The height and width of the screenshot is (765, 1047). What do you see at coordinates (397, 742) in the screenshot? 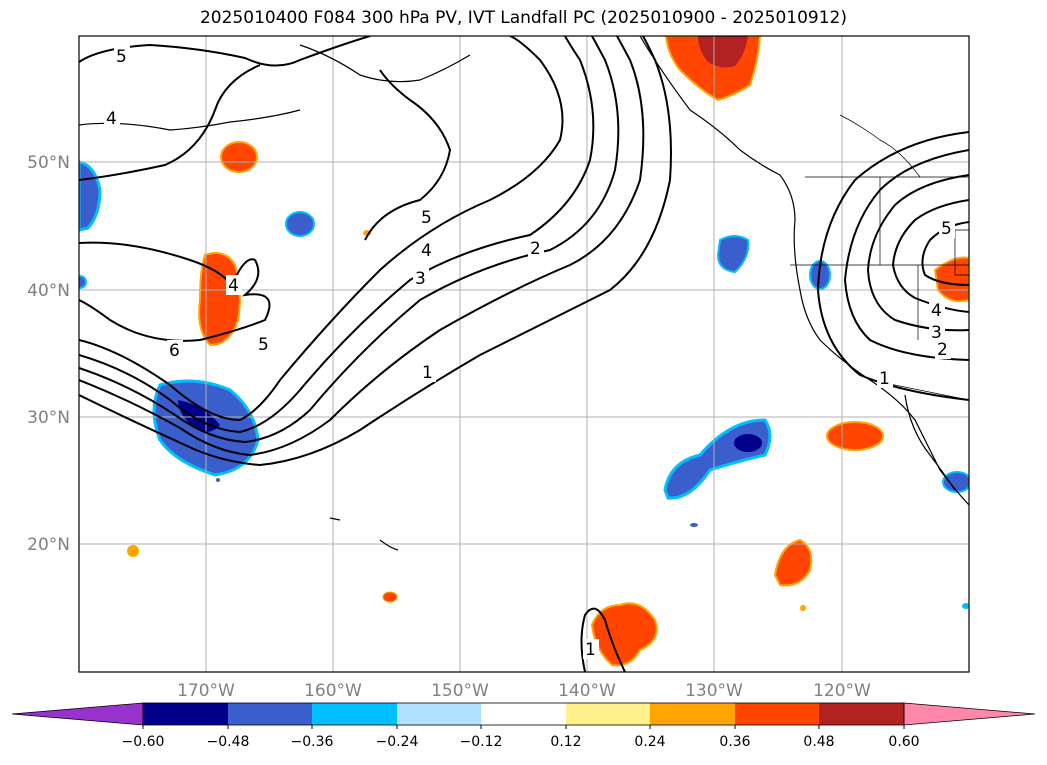
I see `colorbar-tick: −0.24` at bounding box center [397, 742].